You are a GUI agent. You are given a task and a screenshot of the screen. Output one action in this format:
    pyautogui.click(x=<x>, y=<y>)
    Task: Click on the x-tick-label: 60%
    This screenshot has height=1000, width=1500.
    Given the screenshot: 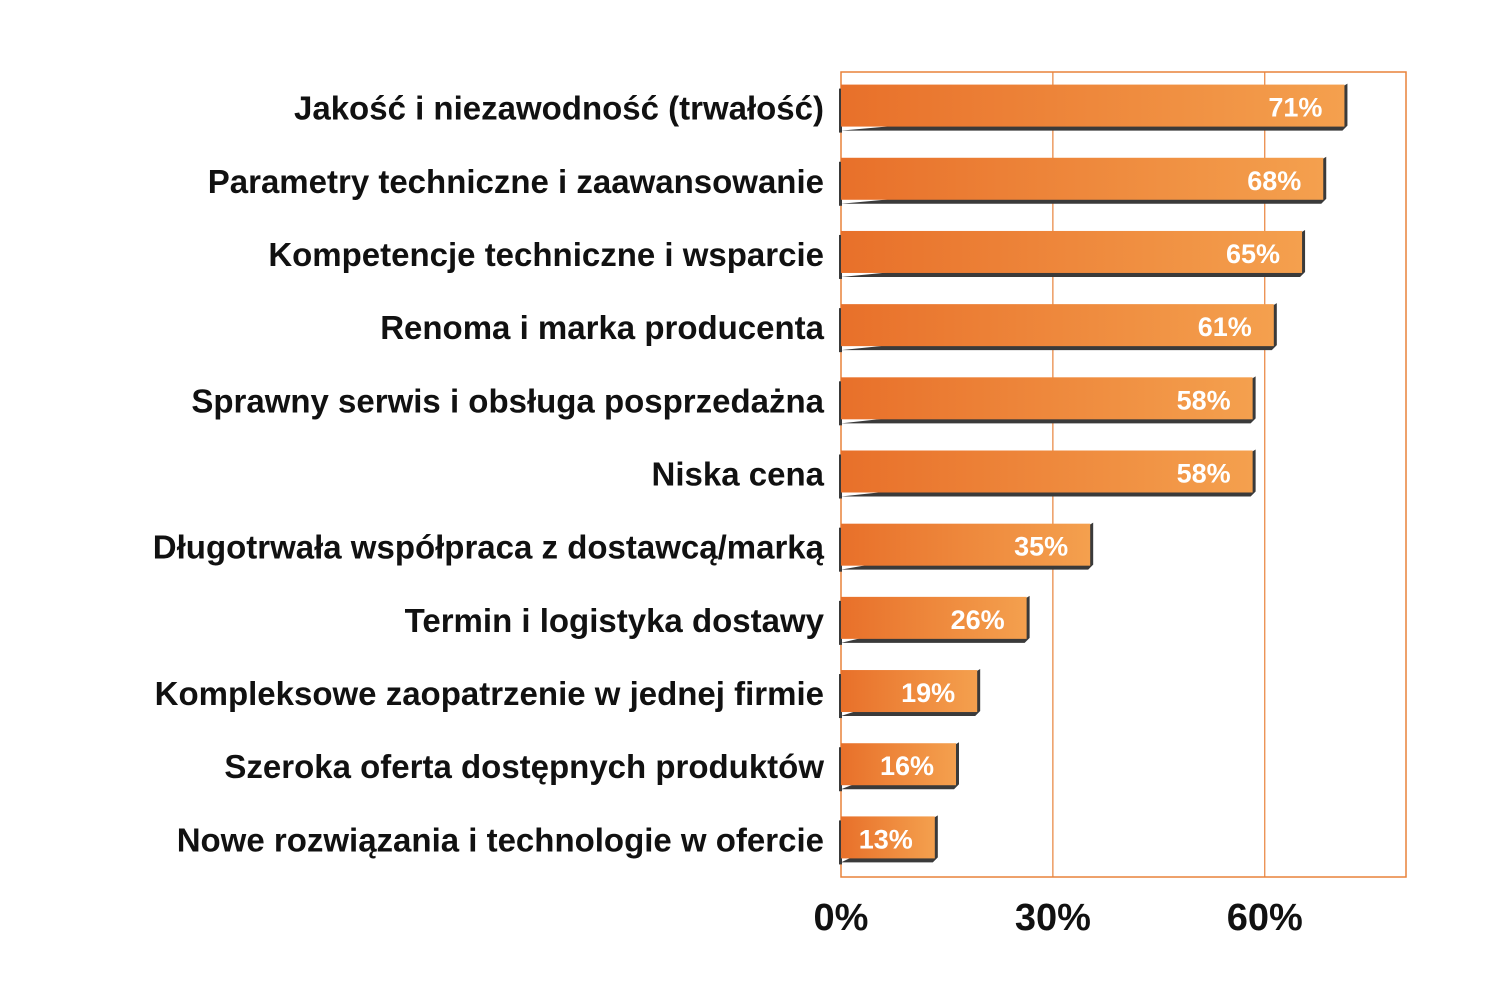 What is the action you would take?
    pyautogui.click(x=1265, y=918)
    